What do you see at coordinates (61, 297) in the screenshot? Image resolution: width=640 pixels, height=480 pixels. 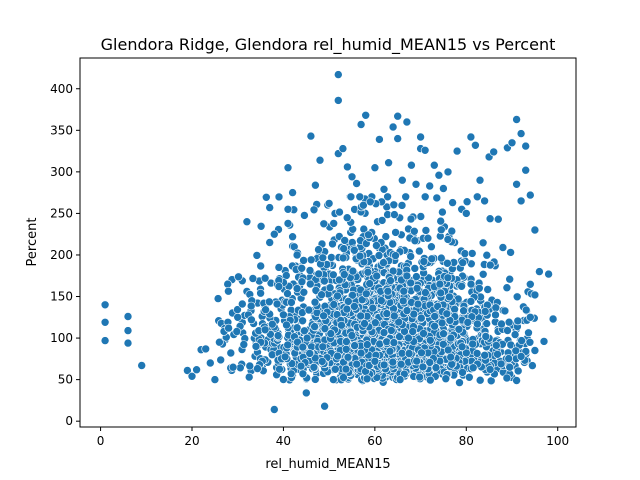 I see `y-tick-label: 150` at bounding box center [61, 297].